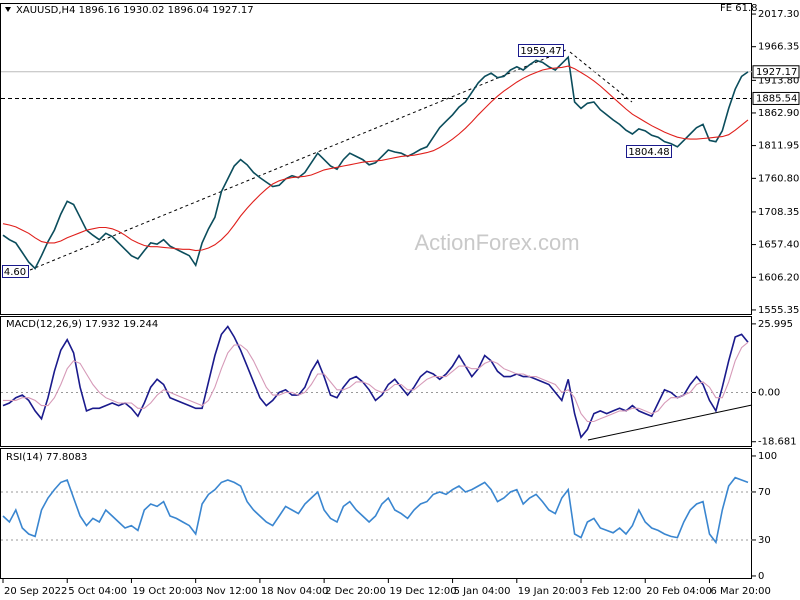 This screenshot has height=600, width=800. Describe the element at coordinates (46, 457) in the screenshot. I see `rsi-title: RSI(14) 77.8083` at that location.